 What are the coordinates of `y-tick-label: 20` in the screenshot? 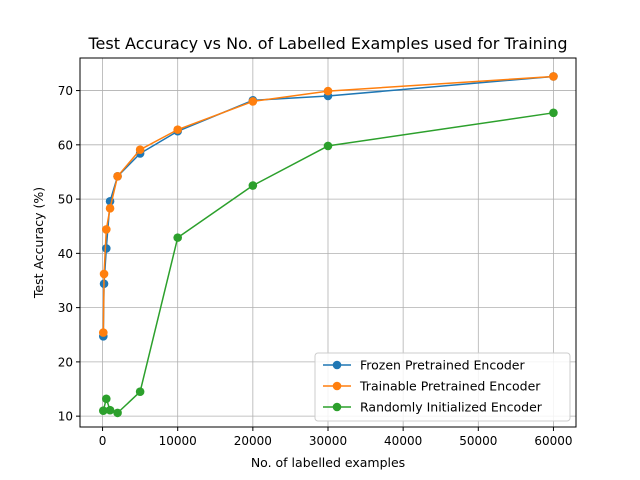 It's located at (65, 362).